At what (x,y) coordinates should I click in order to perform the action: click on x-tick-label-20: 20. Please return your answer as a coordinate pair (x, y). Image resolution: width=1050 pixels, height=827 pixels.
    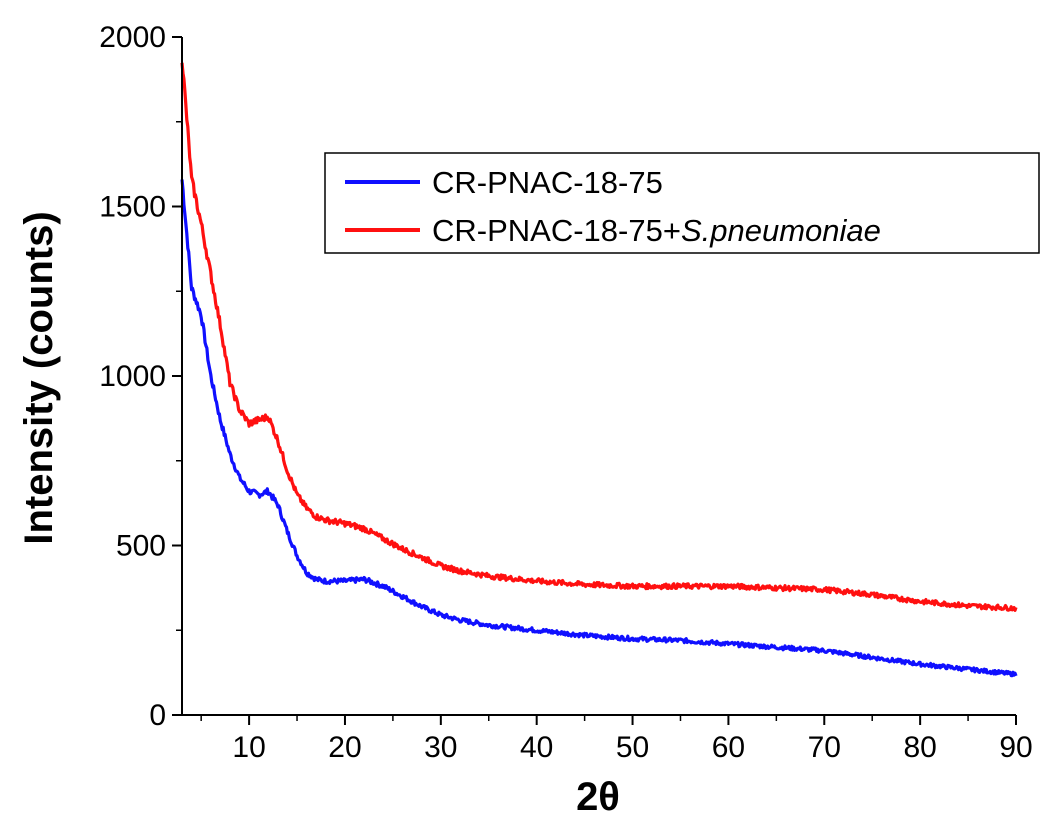
    Looking at the image, I should click on (344, 747).